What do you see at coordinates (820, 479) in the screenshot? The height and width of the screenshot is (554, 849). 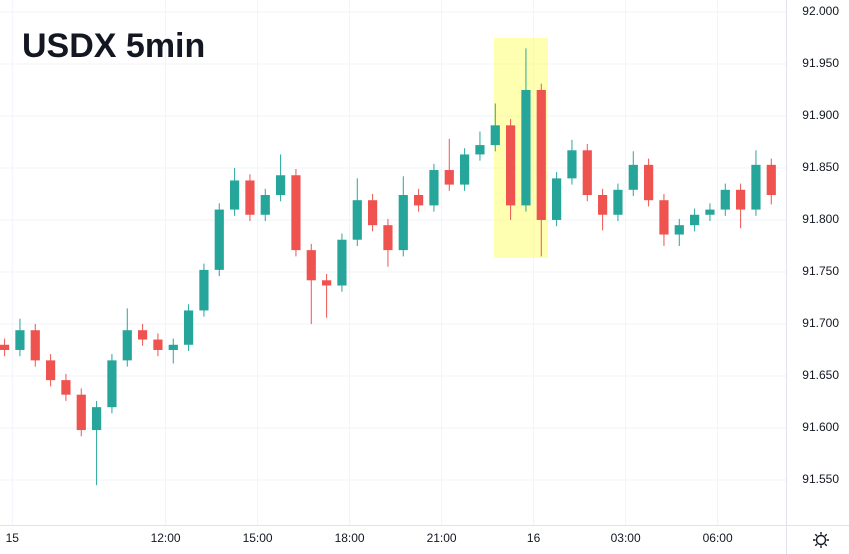 I see `y-tick-label: 91.550` at bounding box center [820, 479].